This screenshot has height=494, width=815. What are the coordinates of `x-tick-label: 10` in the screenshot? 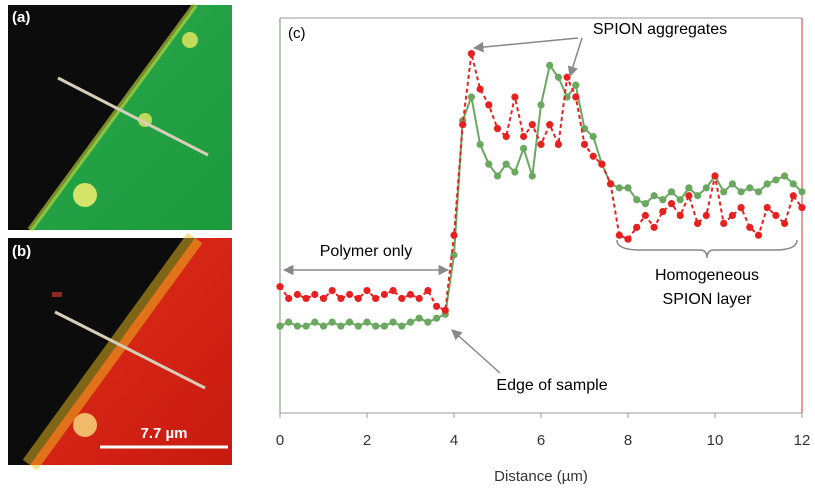 It's located at (715, 440).